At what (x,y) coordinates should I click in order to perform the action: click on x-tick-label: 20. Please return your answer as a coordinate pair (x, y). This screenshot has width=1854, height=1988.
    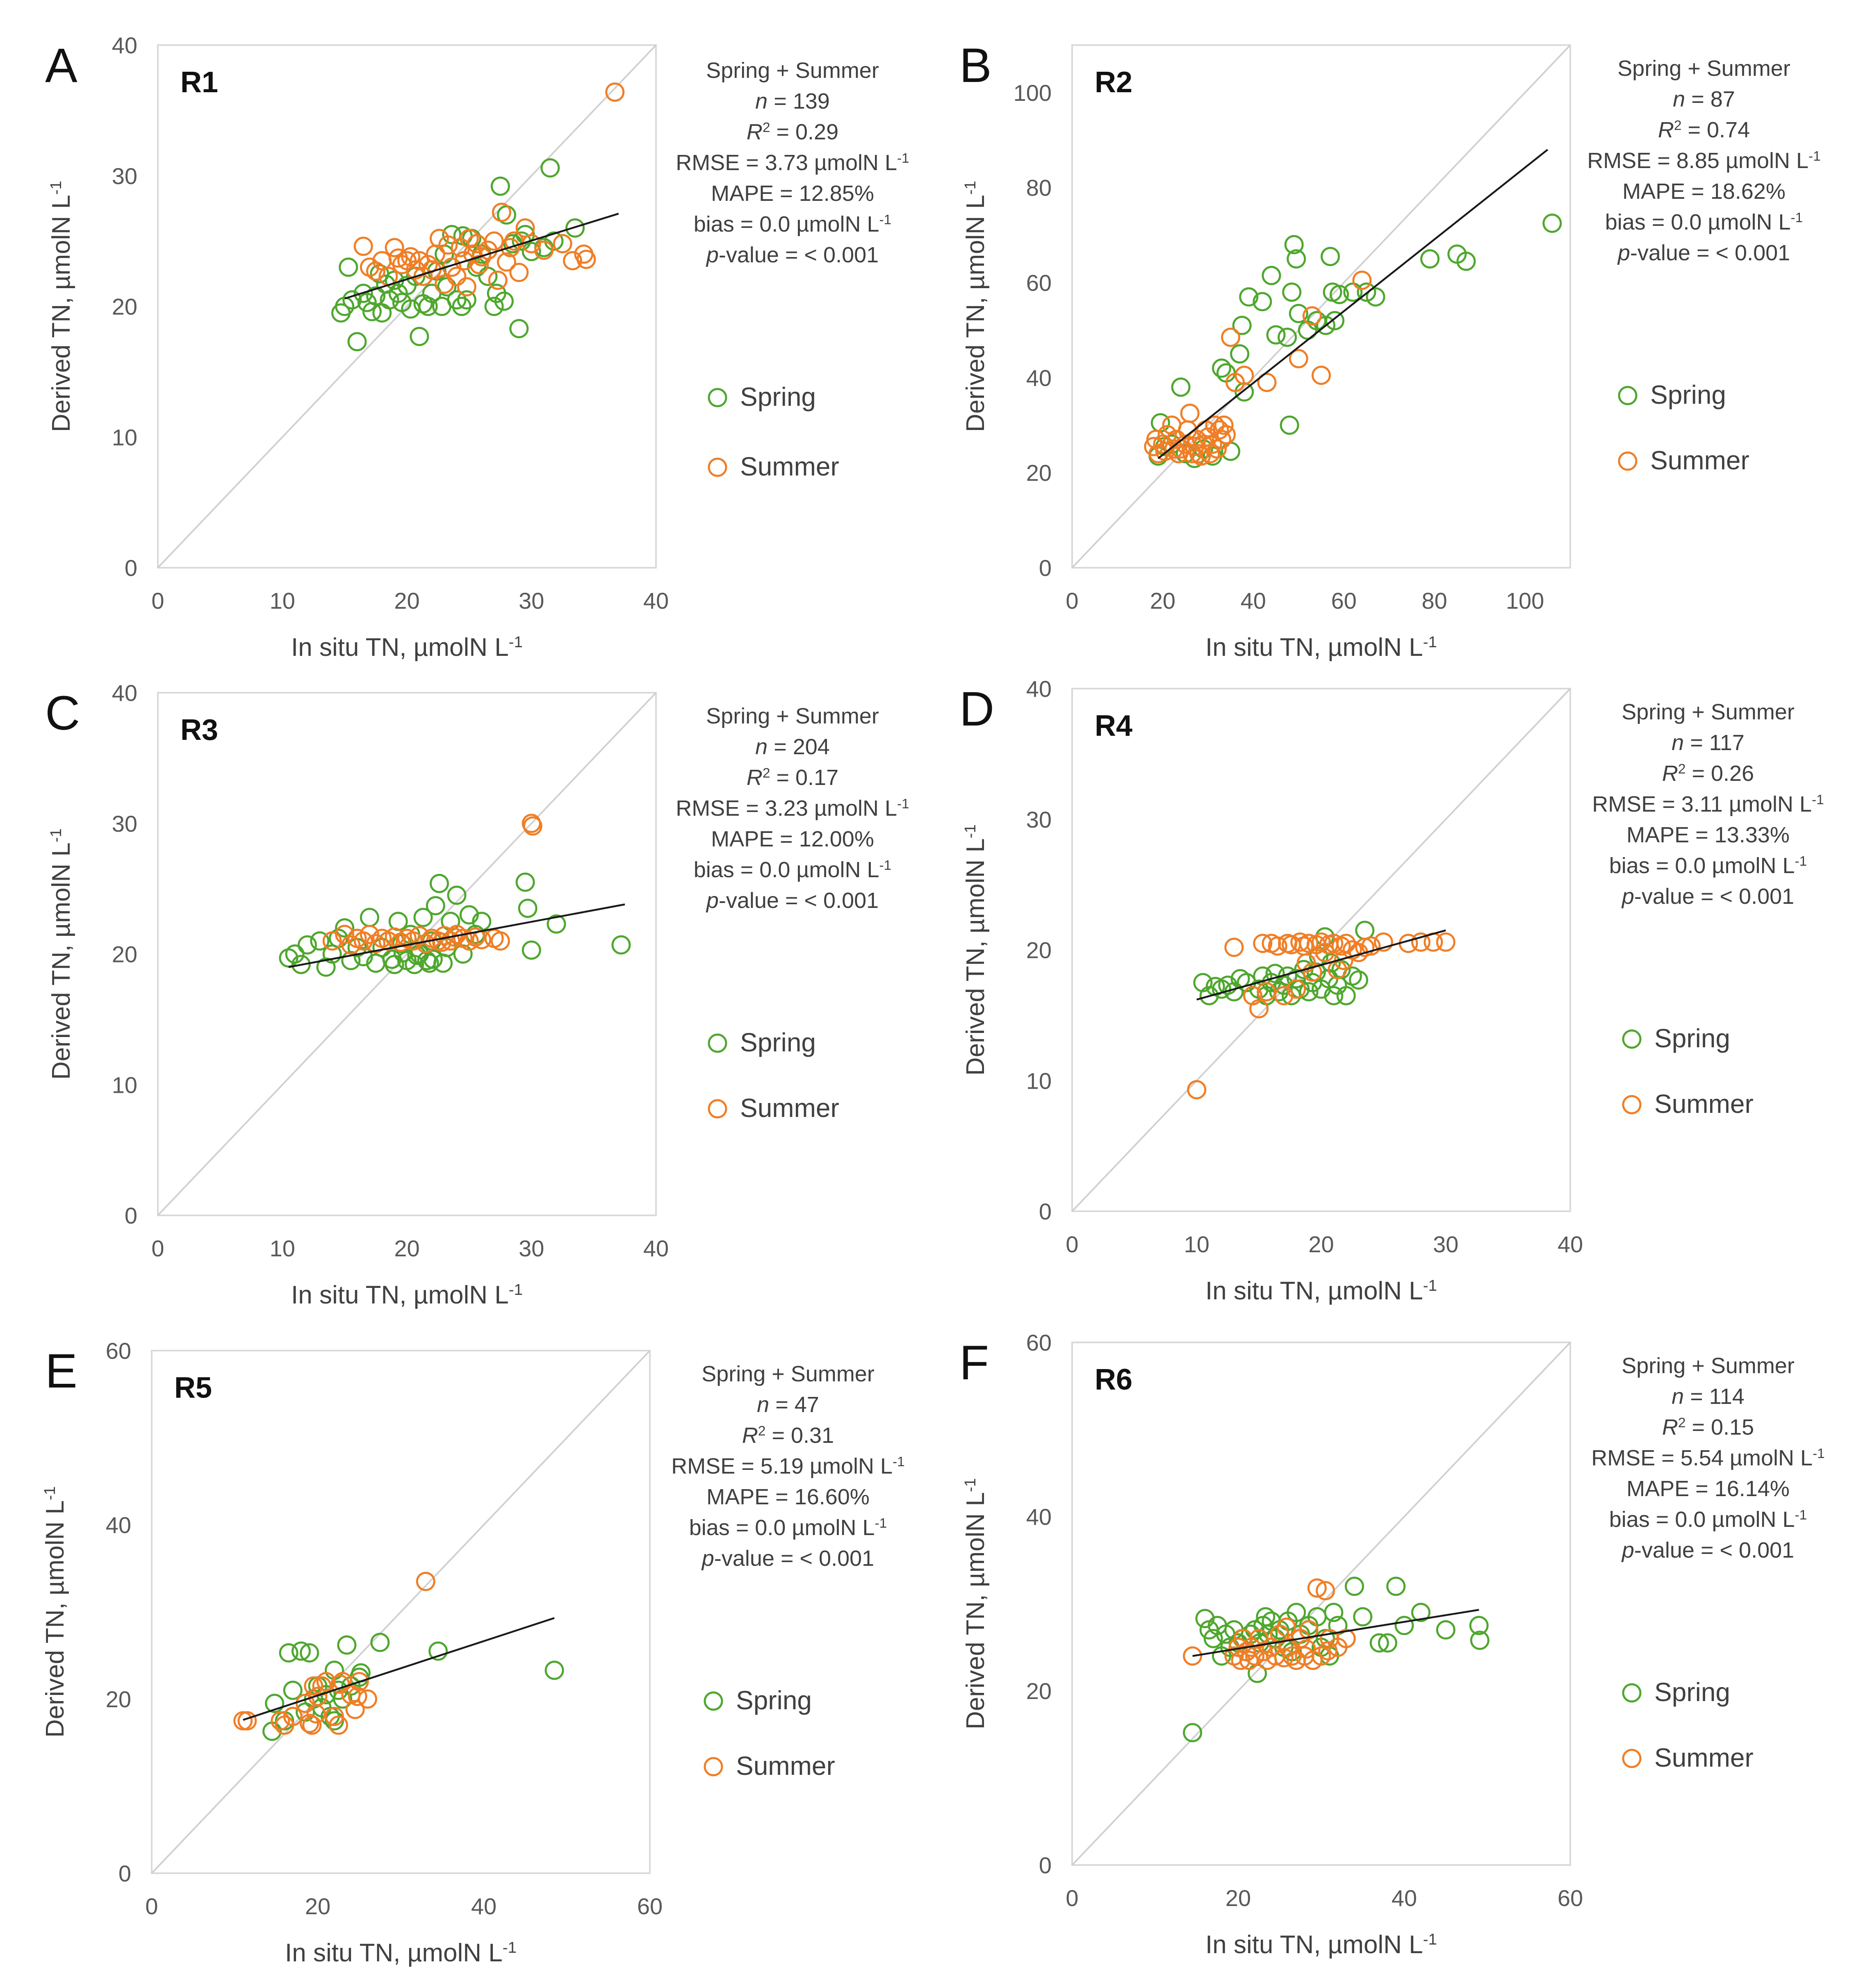
    Looking at the image, I should click on (406, 1248).